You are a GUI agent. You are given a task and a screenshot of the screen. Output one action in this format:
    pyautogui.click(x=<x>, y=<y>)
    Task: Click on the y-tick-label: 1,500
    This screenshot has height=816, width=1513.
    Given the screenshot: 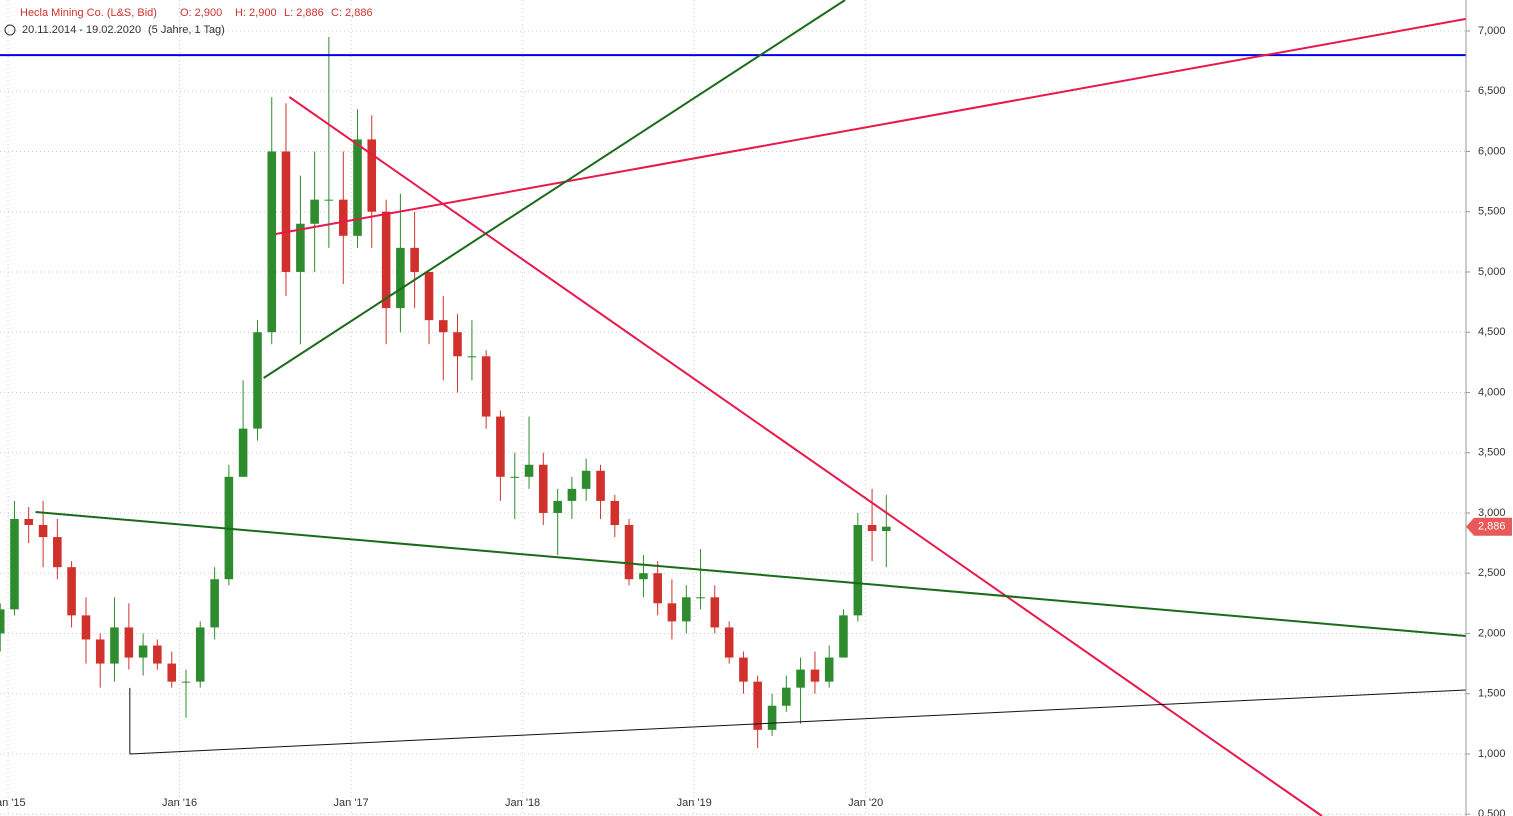 What is the action you would take?
    pyautogui.click(x=1492, y=694)
    